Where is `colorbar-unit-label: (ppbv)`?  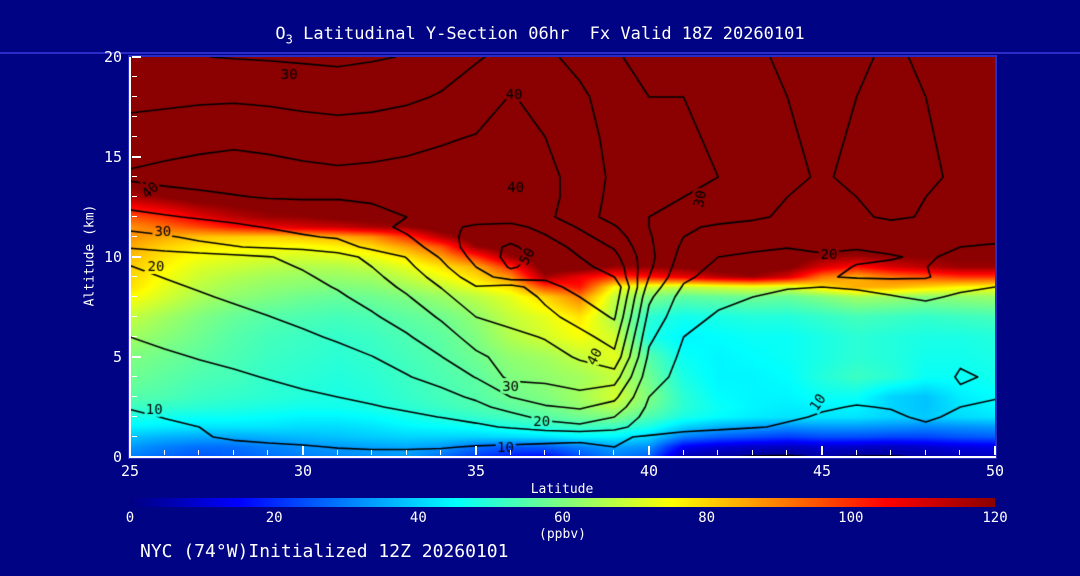 colorbar-unit-label: (ppbv) is located at coordinates (562, 534).